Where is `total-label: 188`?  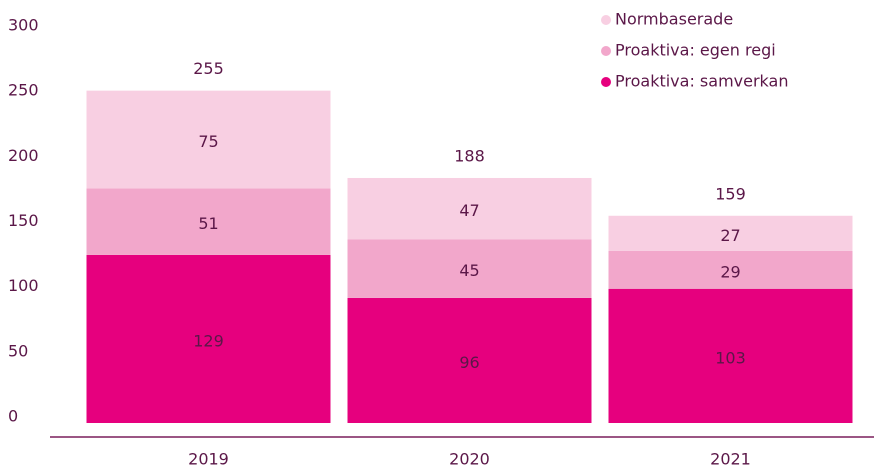
total-label: 188 is located at coordinates (469, 155).